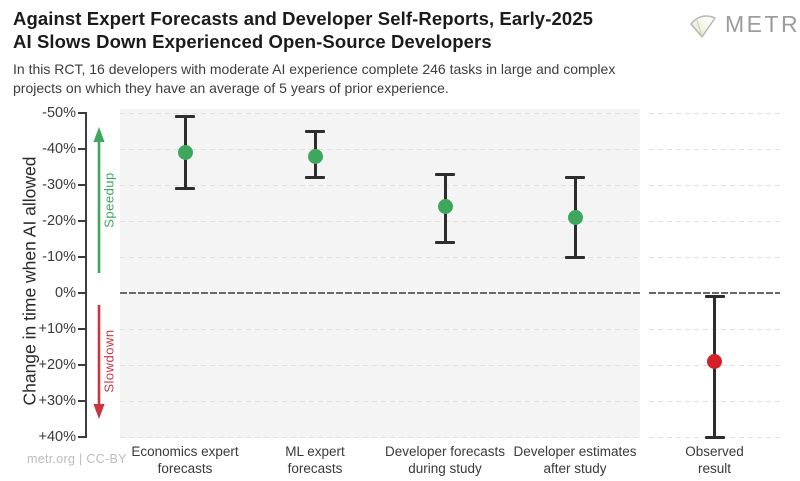 Image resolution: width=800 pixels, height=481 pixels. What do you see at coordinates (81, 221) in the screenshot?
I see `ytick-mark--20%` at bounding box center [81, 221].